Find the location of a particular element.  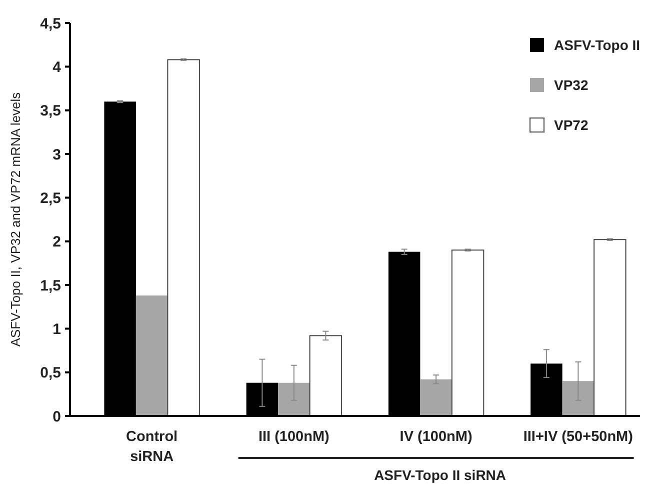

y-tick-label: 3 is located at coordinates (56, 155).